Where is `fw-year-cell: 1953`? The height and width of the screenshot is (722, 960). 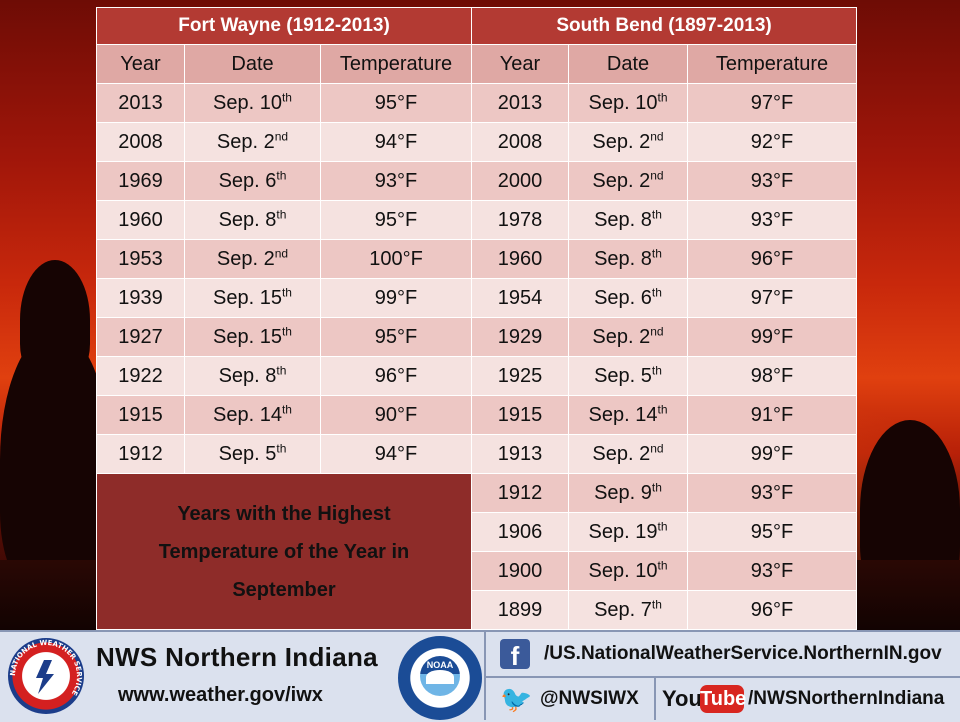
fw-year-cell: 1953 is located at coordinates (140, 259).